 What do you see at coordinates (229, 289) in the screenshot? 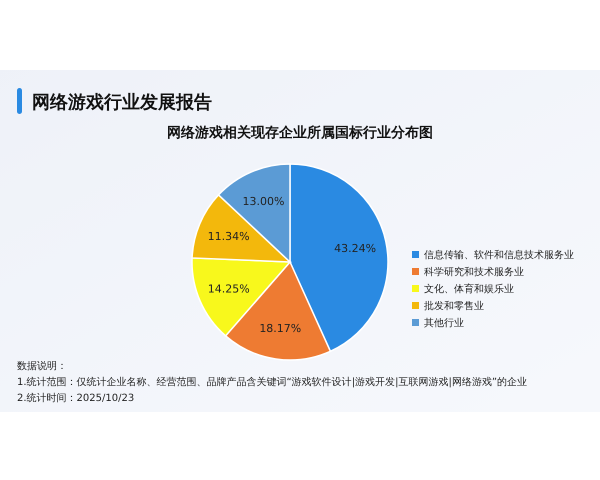
I see `data-label: 14.25%` at bounding box center [229, 289].